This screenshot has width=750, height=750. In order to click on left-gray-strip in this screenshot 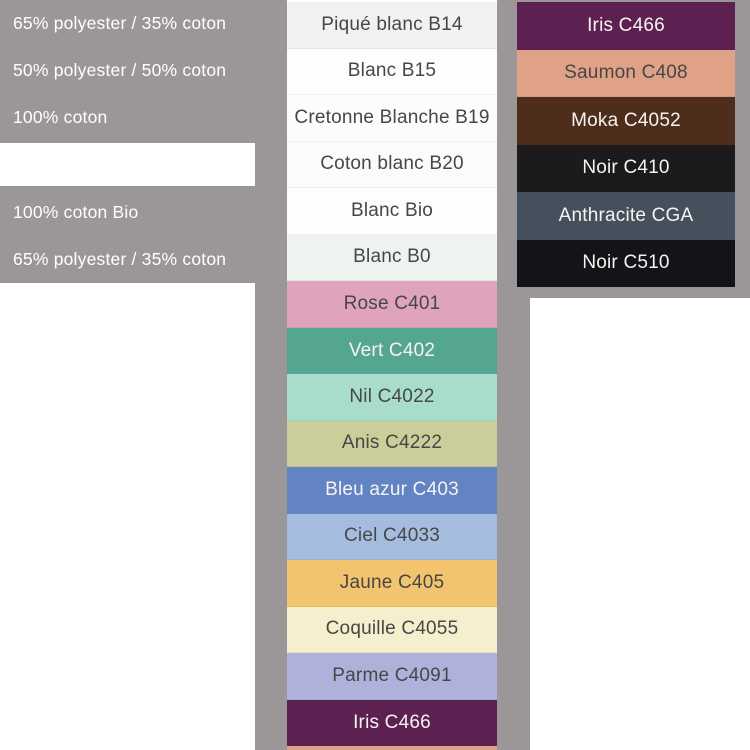, I will do `click(271, 375)`.